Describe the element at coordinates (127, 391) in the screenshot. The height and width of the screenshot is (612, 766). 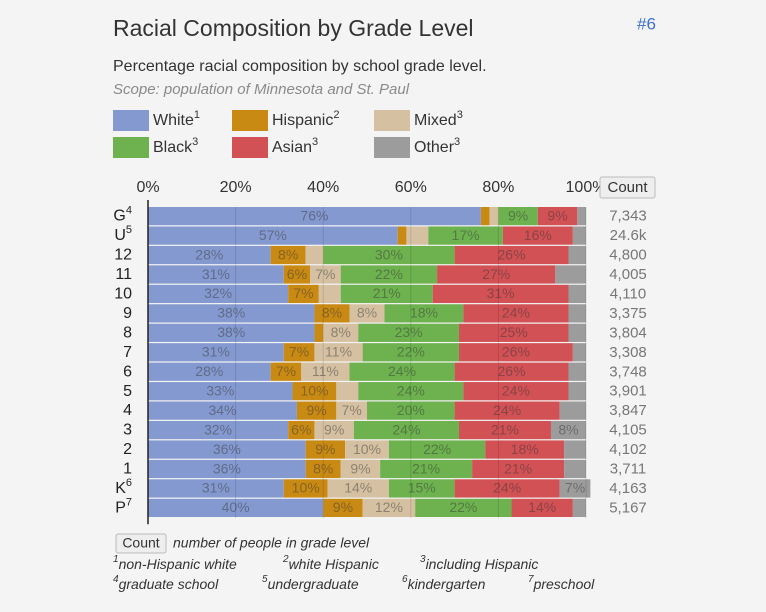
I see `text-part: 5` at that location.